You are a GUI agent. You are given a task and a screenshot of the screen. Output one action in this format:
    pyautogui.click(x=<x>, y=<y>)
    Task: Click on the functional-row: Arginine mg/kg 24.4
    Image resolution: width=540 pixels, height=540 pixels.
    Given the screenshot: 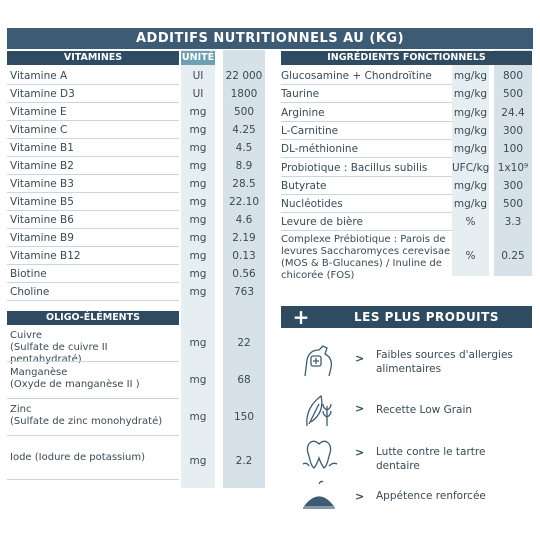 What is the action you would take?
    pyautogui.click(x=270, y=113)
    